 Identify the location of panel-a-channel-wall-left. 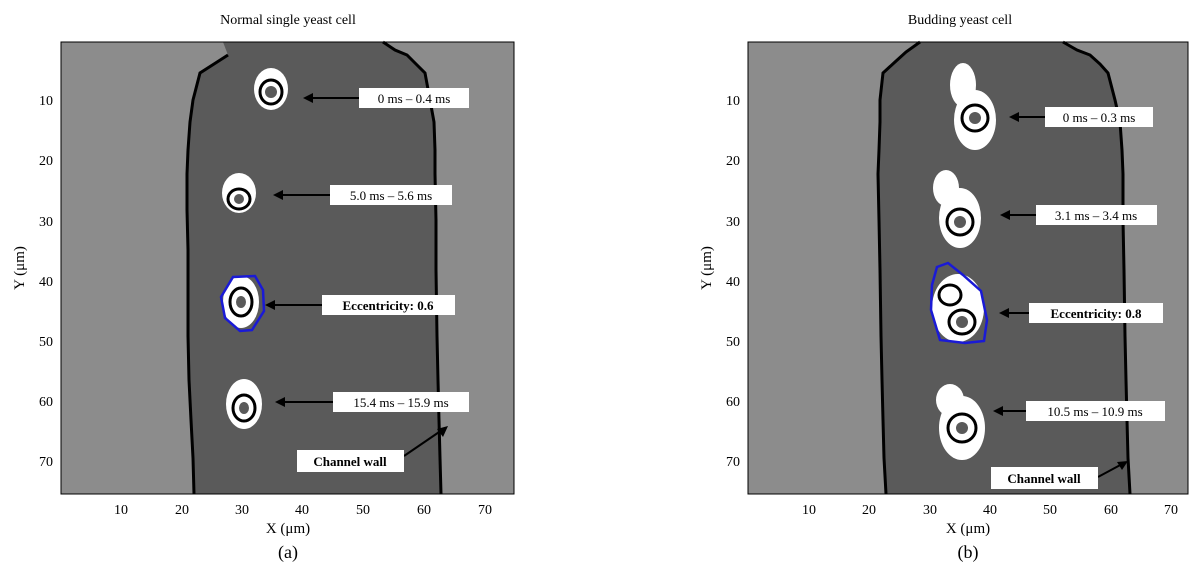
(207, 274).